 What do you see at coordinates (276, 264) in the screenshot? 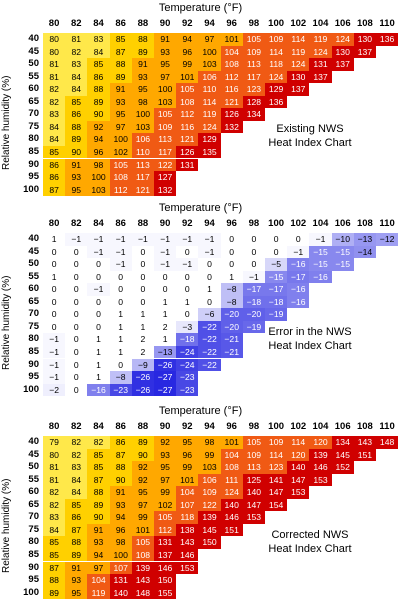
I see `heatmap-cell: −5` at bounding box center [276, 264].